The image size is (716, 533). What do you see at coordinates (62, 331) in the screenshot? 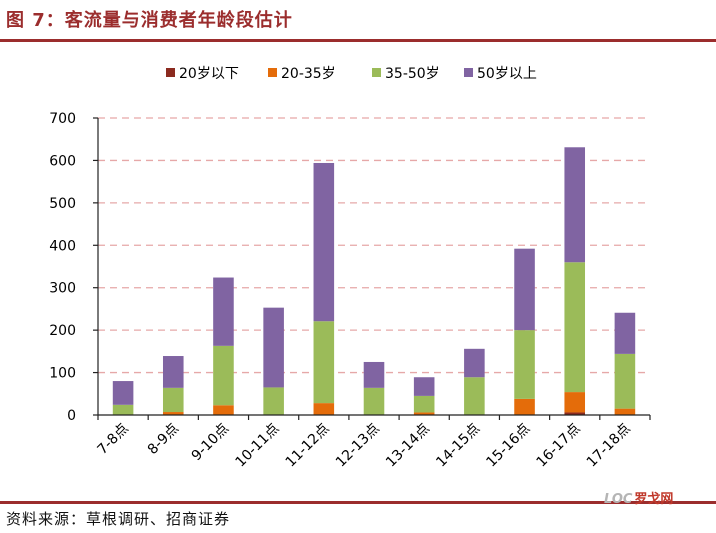
I see `y-tick-label: 200` at bounding box center [62, 331].